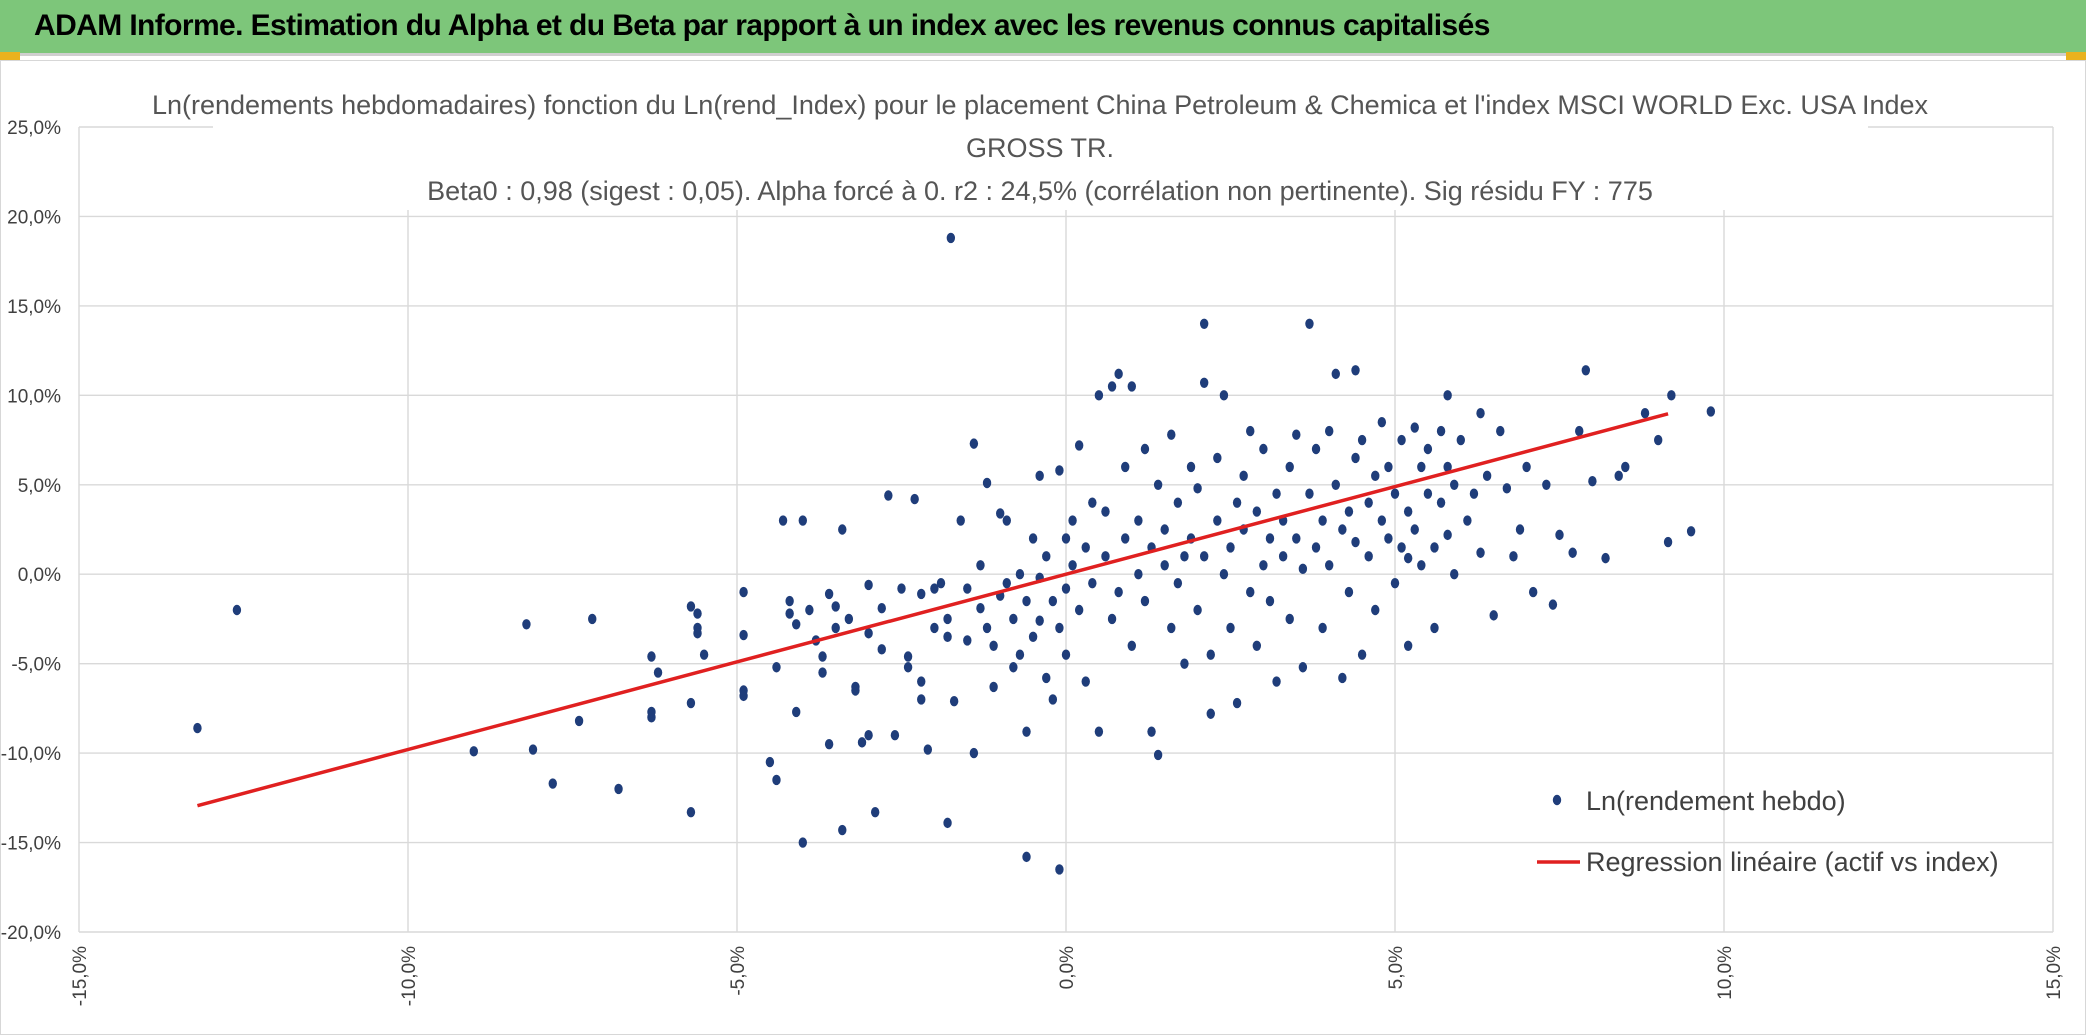 The image size is (2086, 1035). What do you see at coordinates (10, 56) in the screenshot?
I see `banner-corner-left` at bounding box center [10, 56].